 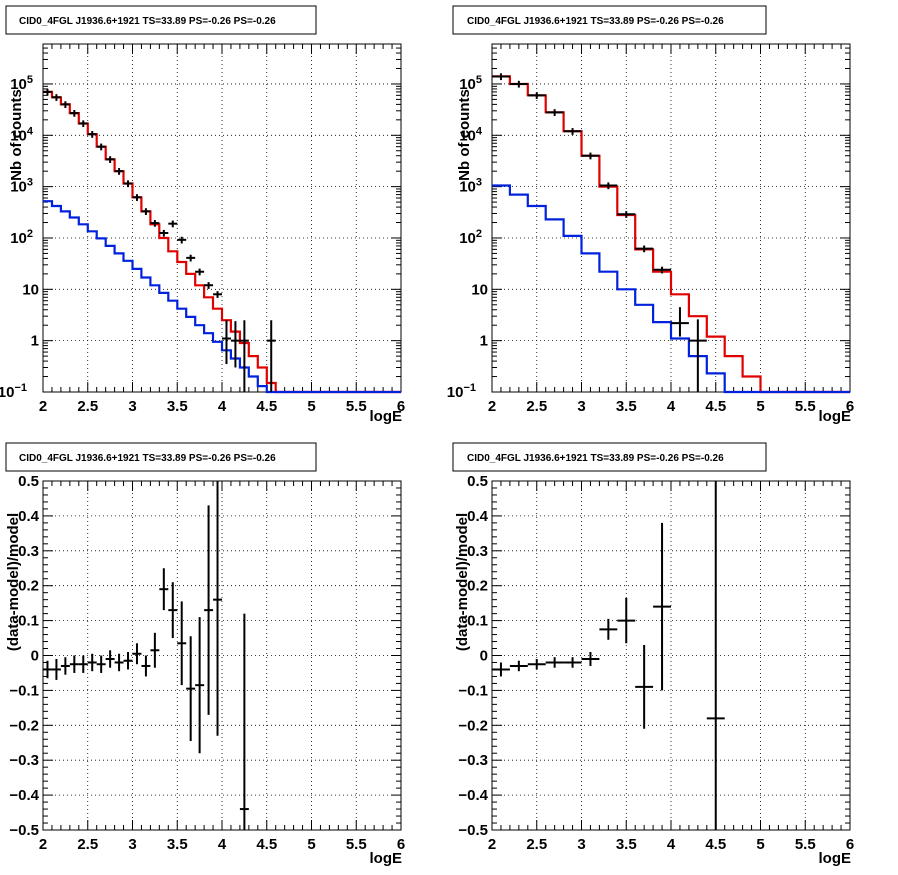 I want to click on x-tick-label: 5, so click(x=760, y=844).